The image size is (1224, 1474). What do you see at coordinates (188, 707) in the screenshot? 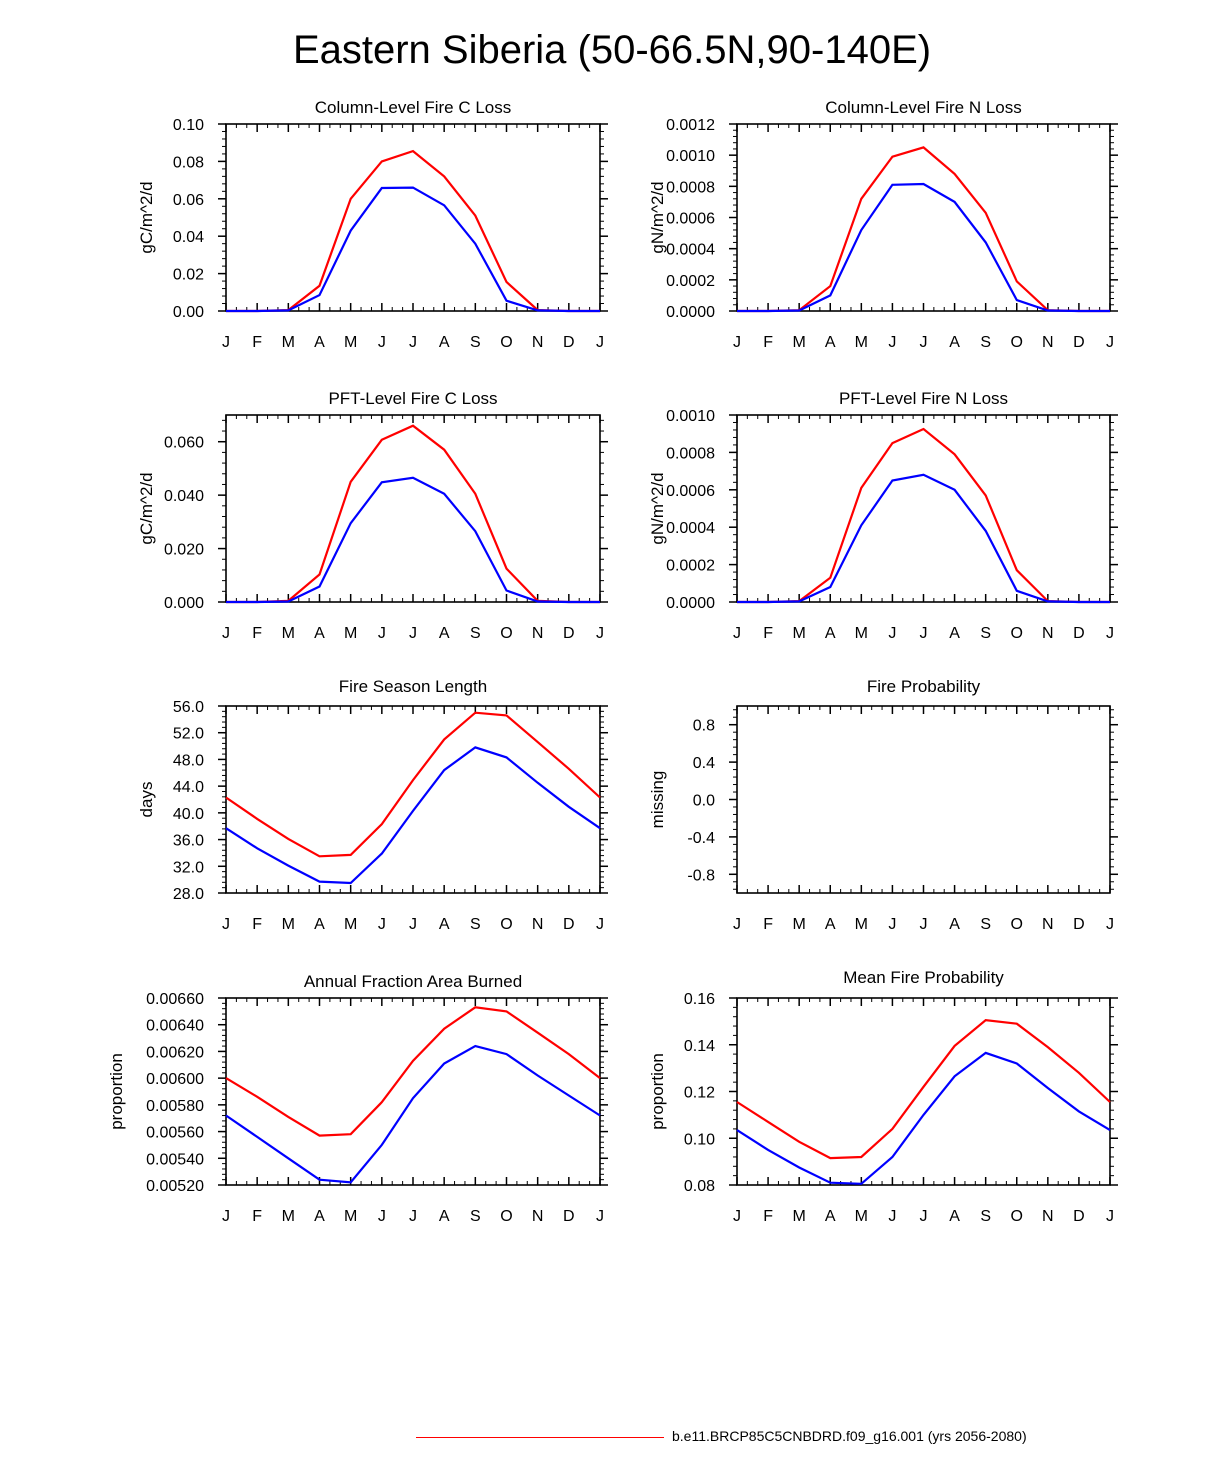
I see `y-tick-label: 56.0` at bounding box center [188, 707].